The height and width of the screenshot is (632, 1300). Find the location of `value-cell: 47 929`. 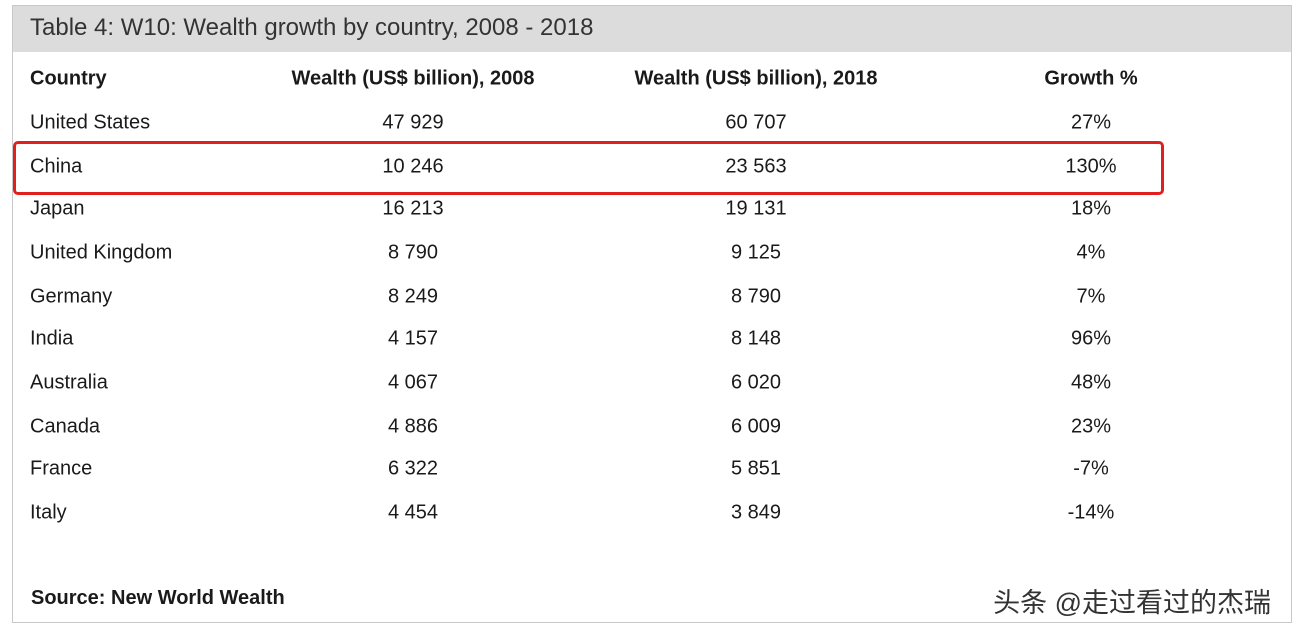

value-cell: 47 929 is located at coordinates (413, 122).